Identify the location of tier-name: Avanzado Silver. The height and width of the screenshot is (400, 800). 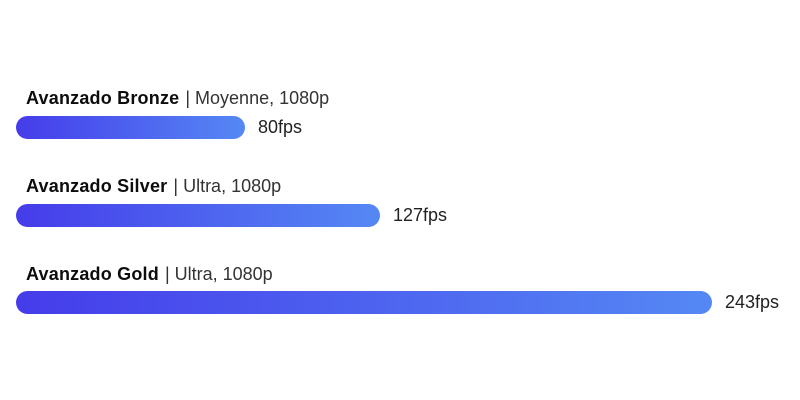
(97, 185).